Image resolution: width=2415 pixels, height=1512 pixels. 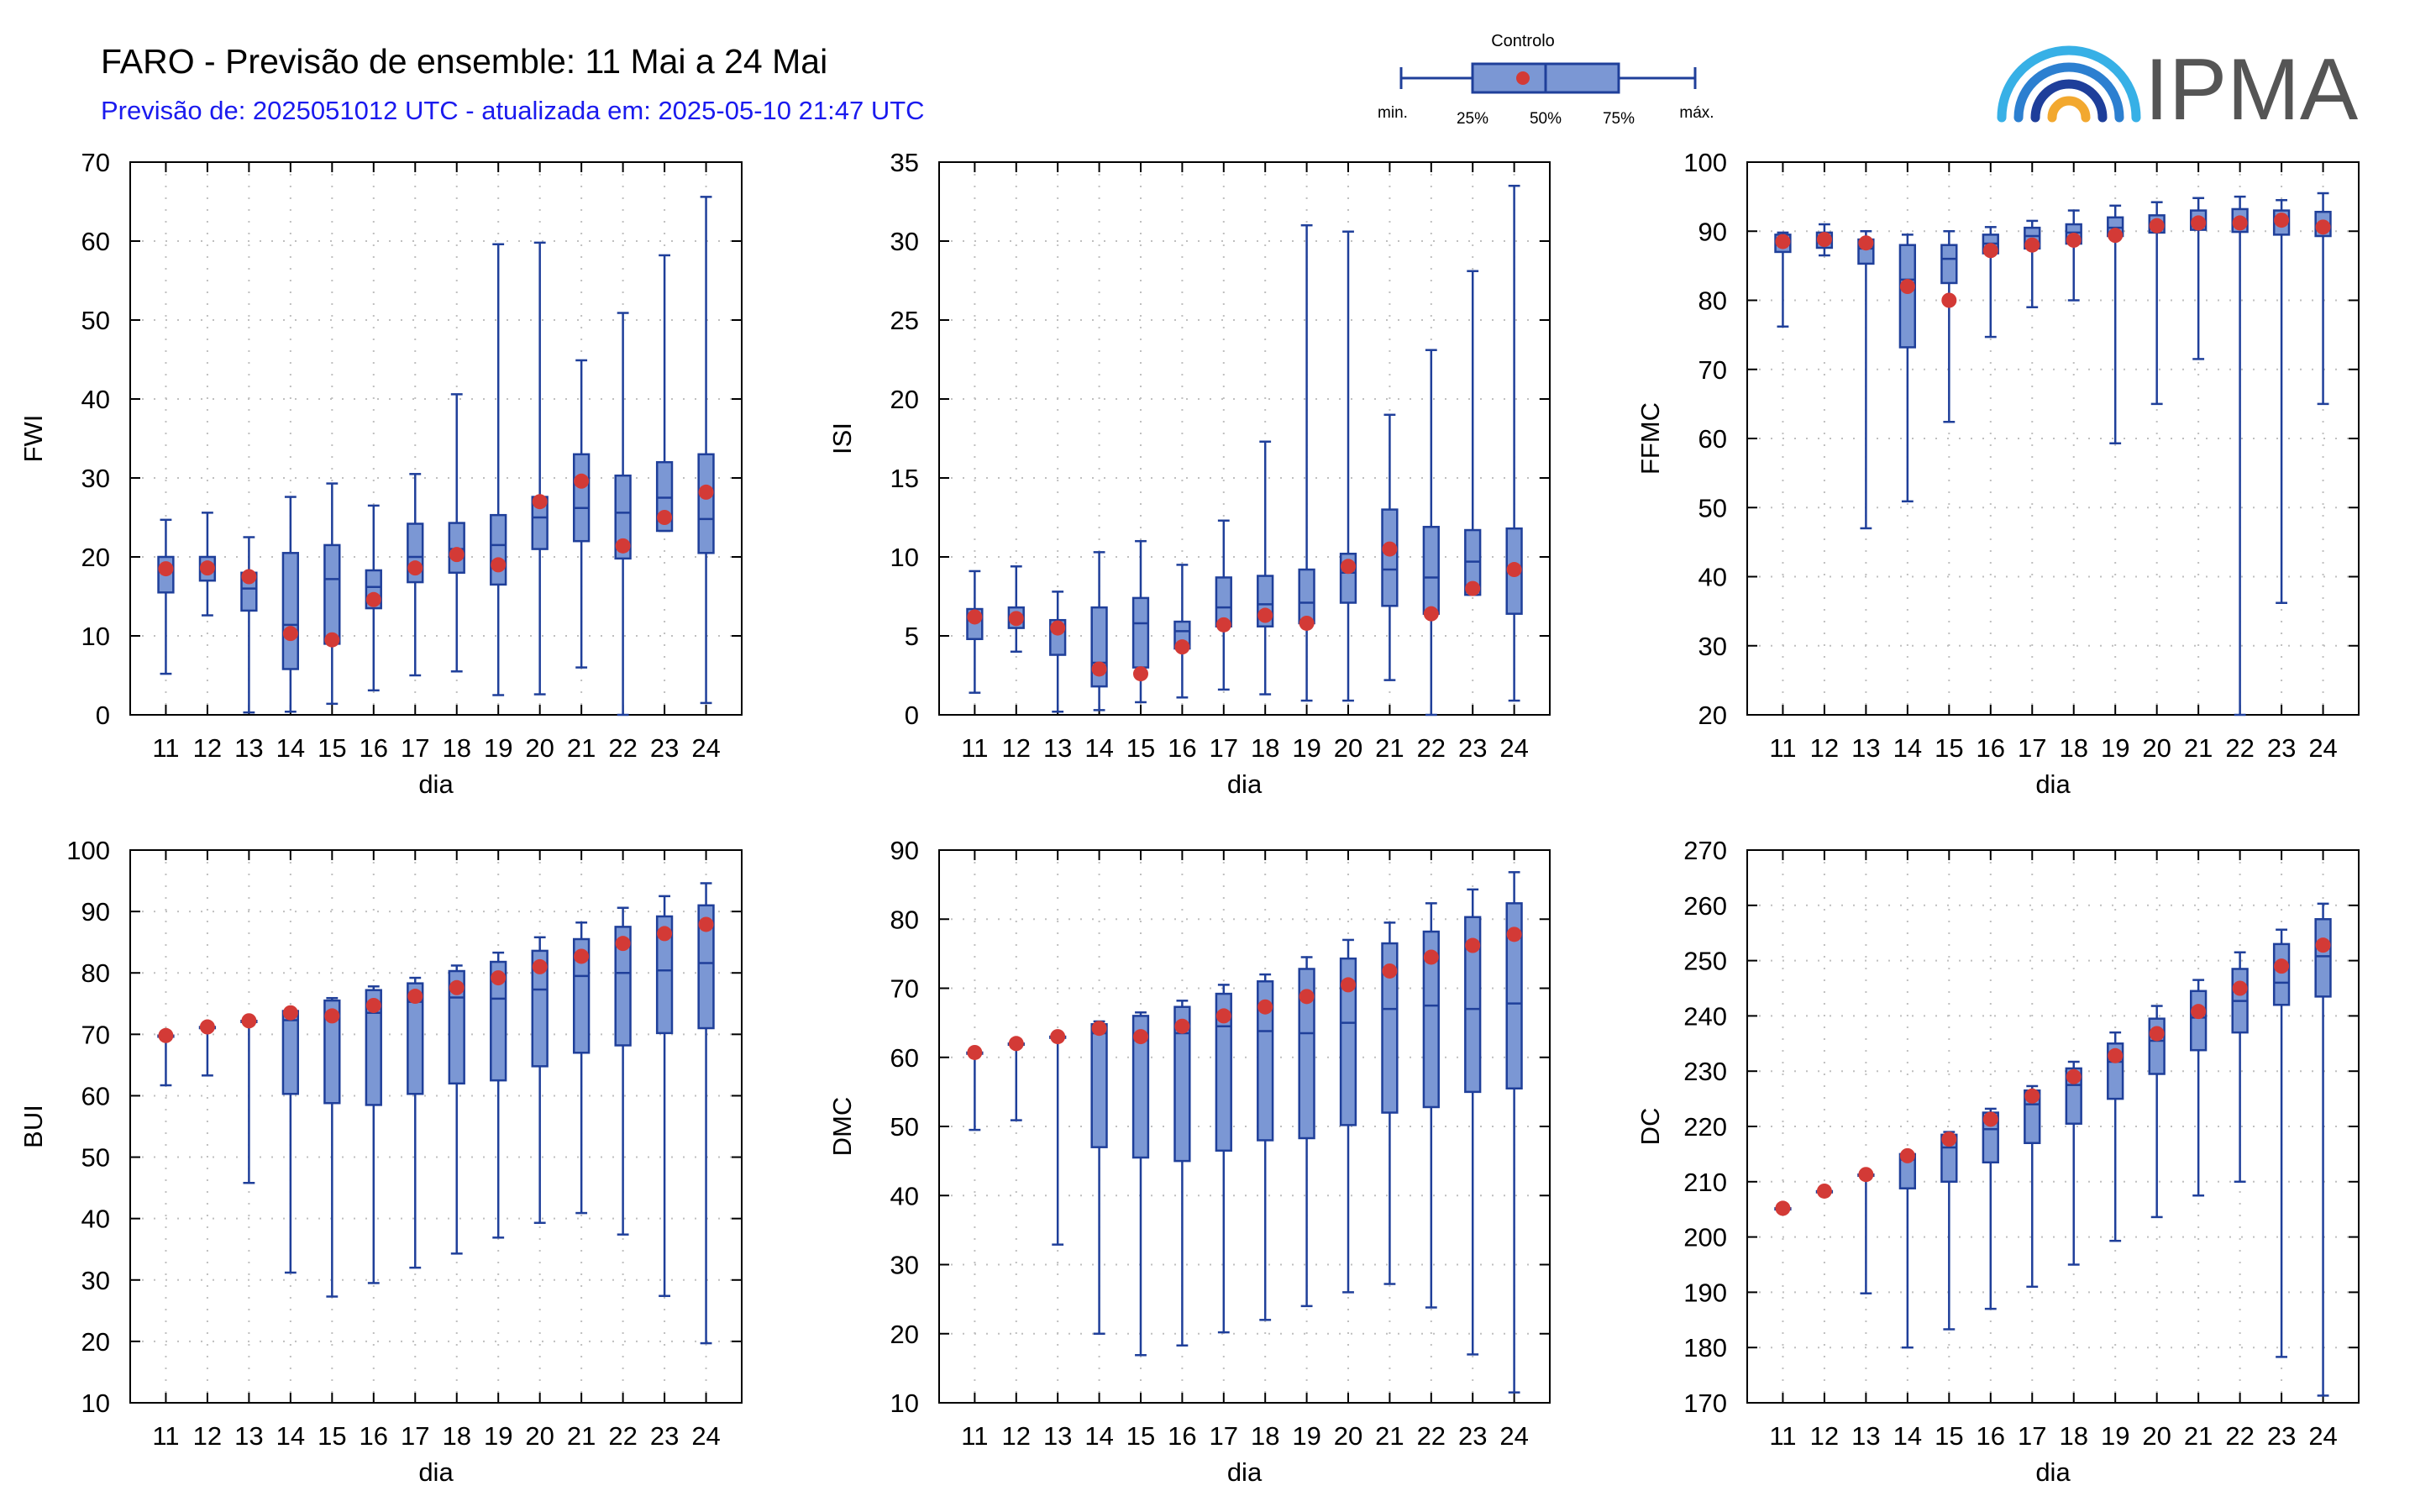 What do you see at coordinates (1705, 1127) in the screenshot?
I see `y-tick-label: 220` at bounding box center [1705, 1127].